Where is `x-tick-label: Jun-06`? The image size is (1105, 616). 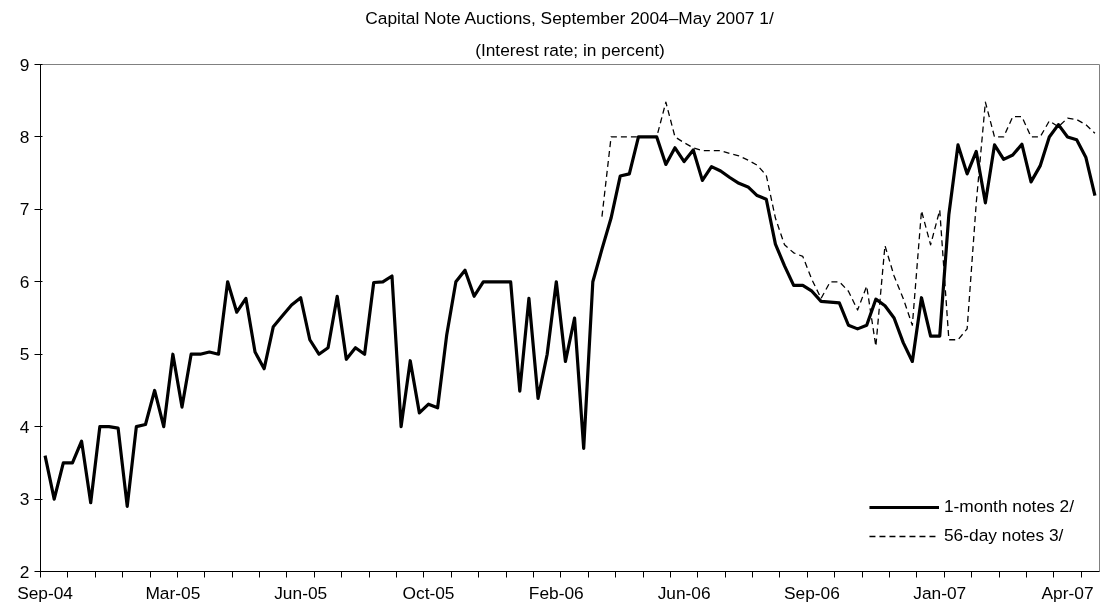
x-tick-label: Jun-06 is located at coordinates (684, 592).